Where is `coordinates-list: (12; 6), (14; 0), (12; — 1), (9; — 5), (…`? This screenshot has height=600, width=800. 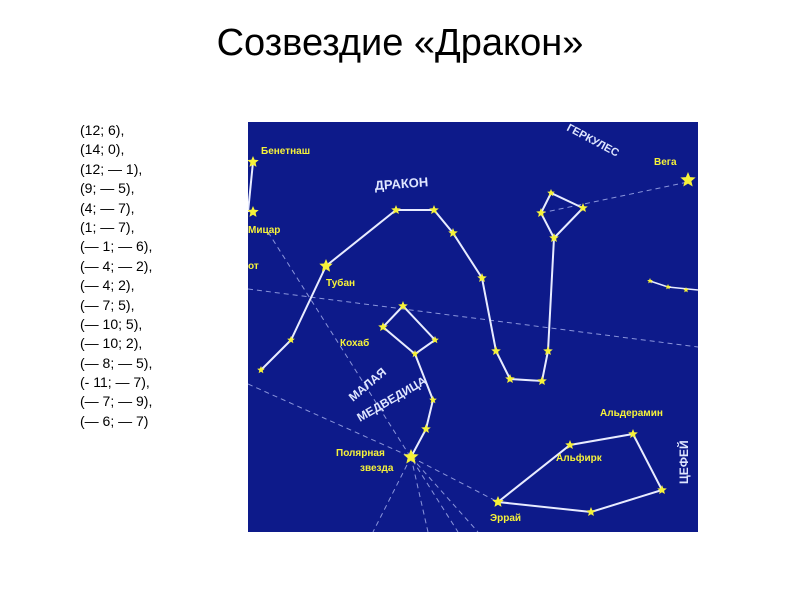
coordinates-list: (12; 6), (14; 0), (12; — 1), (9; — 5), (… is located at coordinates (116, 276).